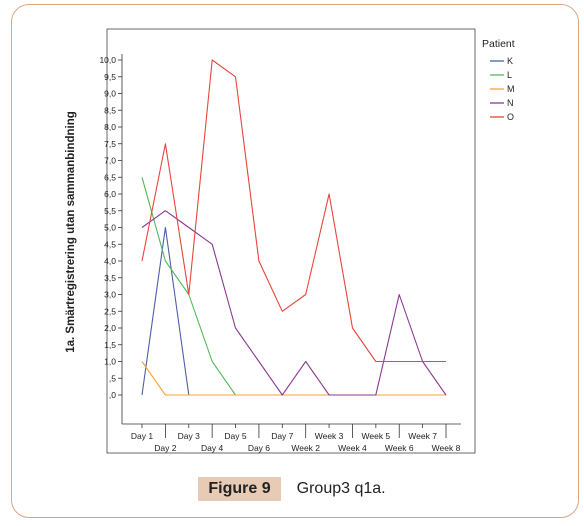 Image resolution: width=584 pixels, height=526 pixels. I want to click on y-tick-label: 5,0, so click(110, 228).